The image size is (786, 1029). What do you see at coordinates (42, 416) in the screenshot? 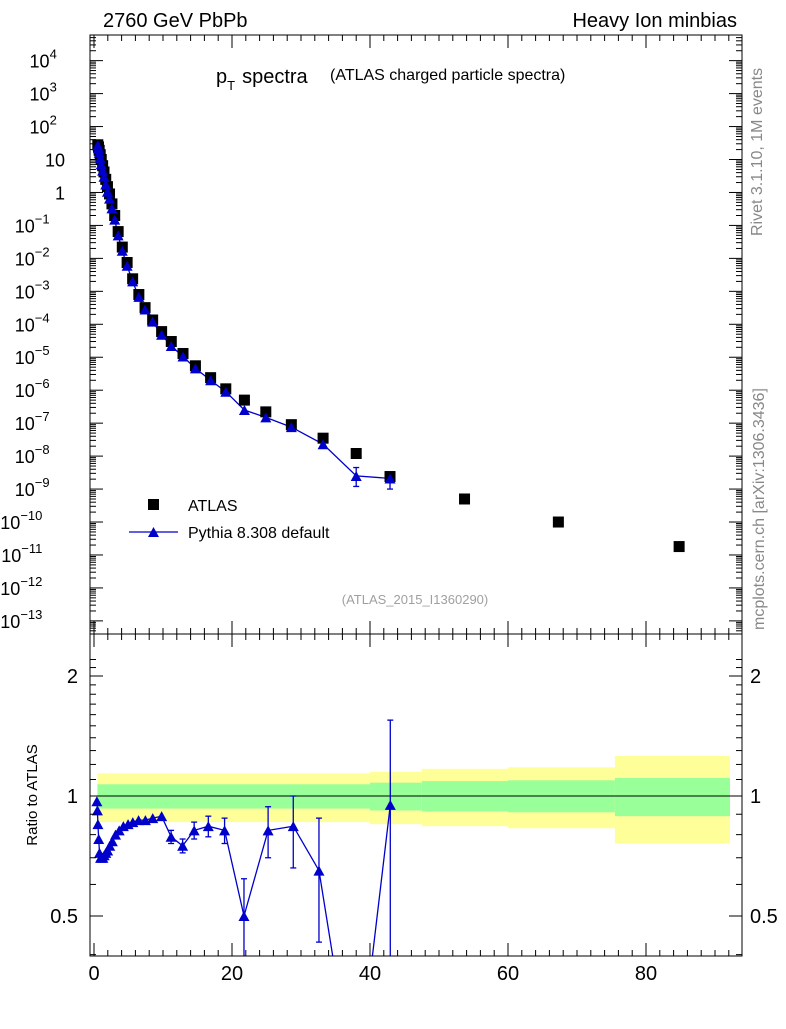
I see `y-tick-exponent: −7` at bounding box center [42, 416].